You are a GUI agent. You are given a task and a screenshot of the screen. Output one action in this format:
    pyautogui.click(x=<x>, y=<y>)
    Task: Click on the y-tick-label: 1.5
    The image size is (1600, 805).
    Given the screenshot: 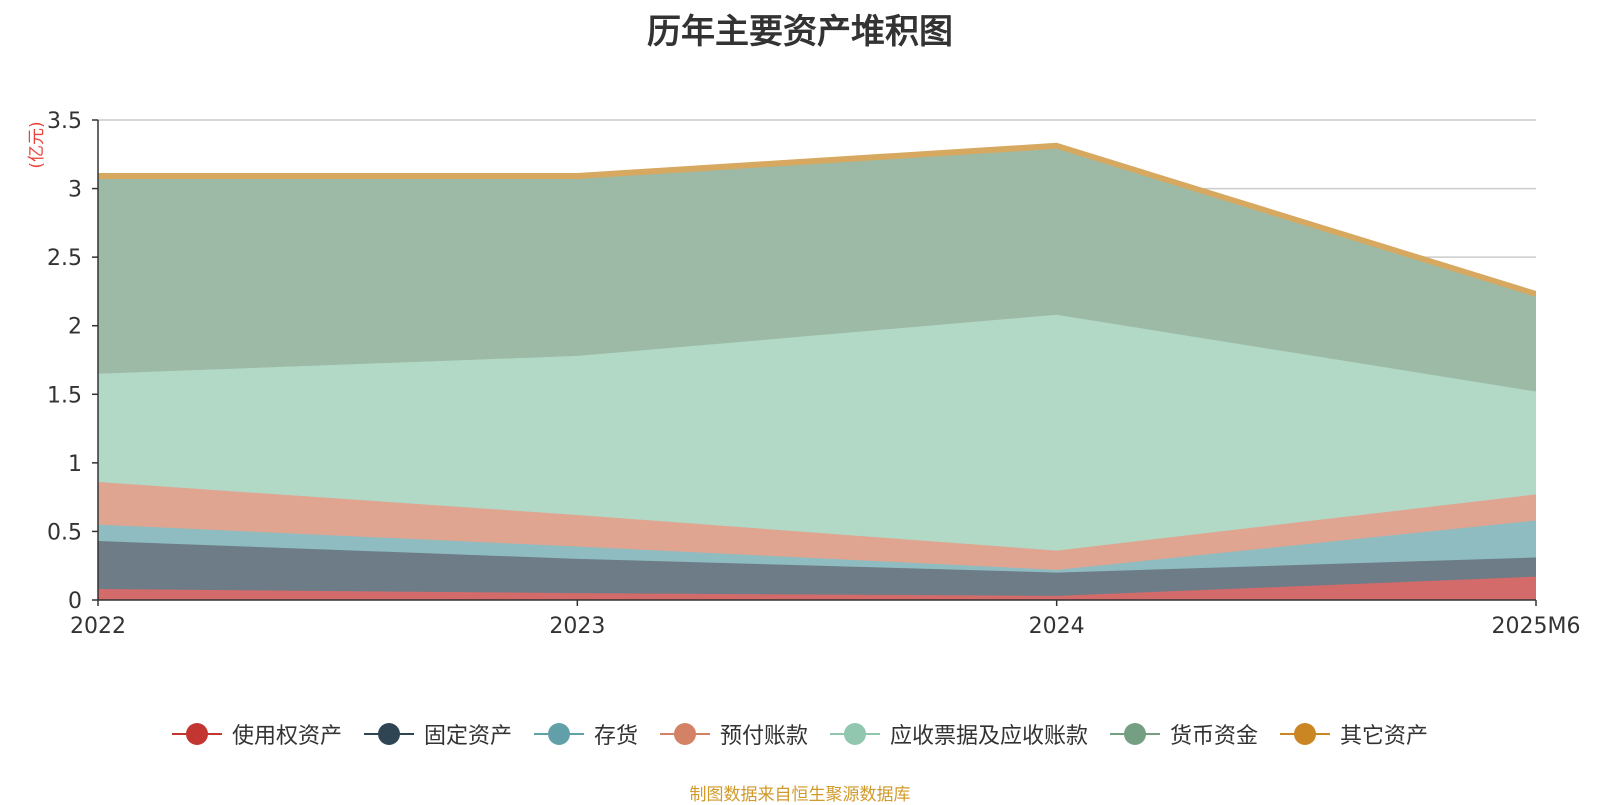 What is the action you would take?
    pyautogui.click(x=64, y=395)
    